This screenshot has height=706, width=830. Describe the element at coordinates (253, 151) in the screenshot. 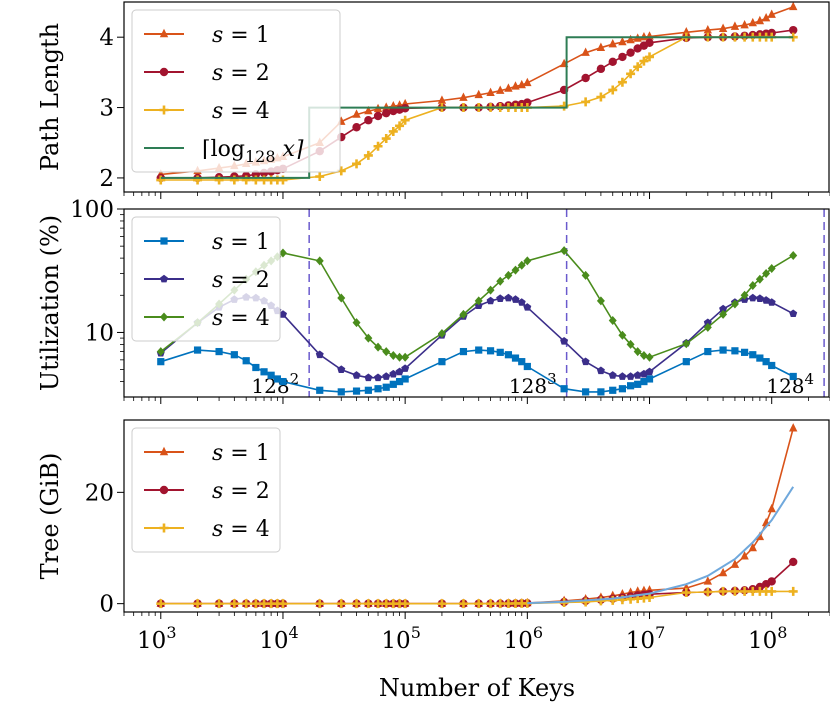

I see `legend-label: ⌈log128 x⌉` at that location.